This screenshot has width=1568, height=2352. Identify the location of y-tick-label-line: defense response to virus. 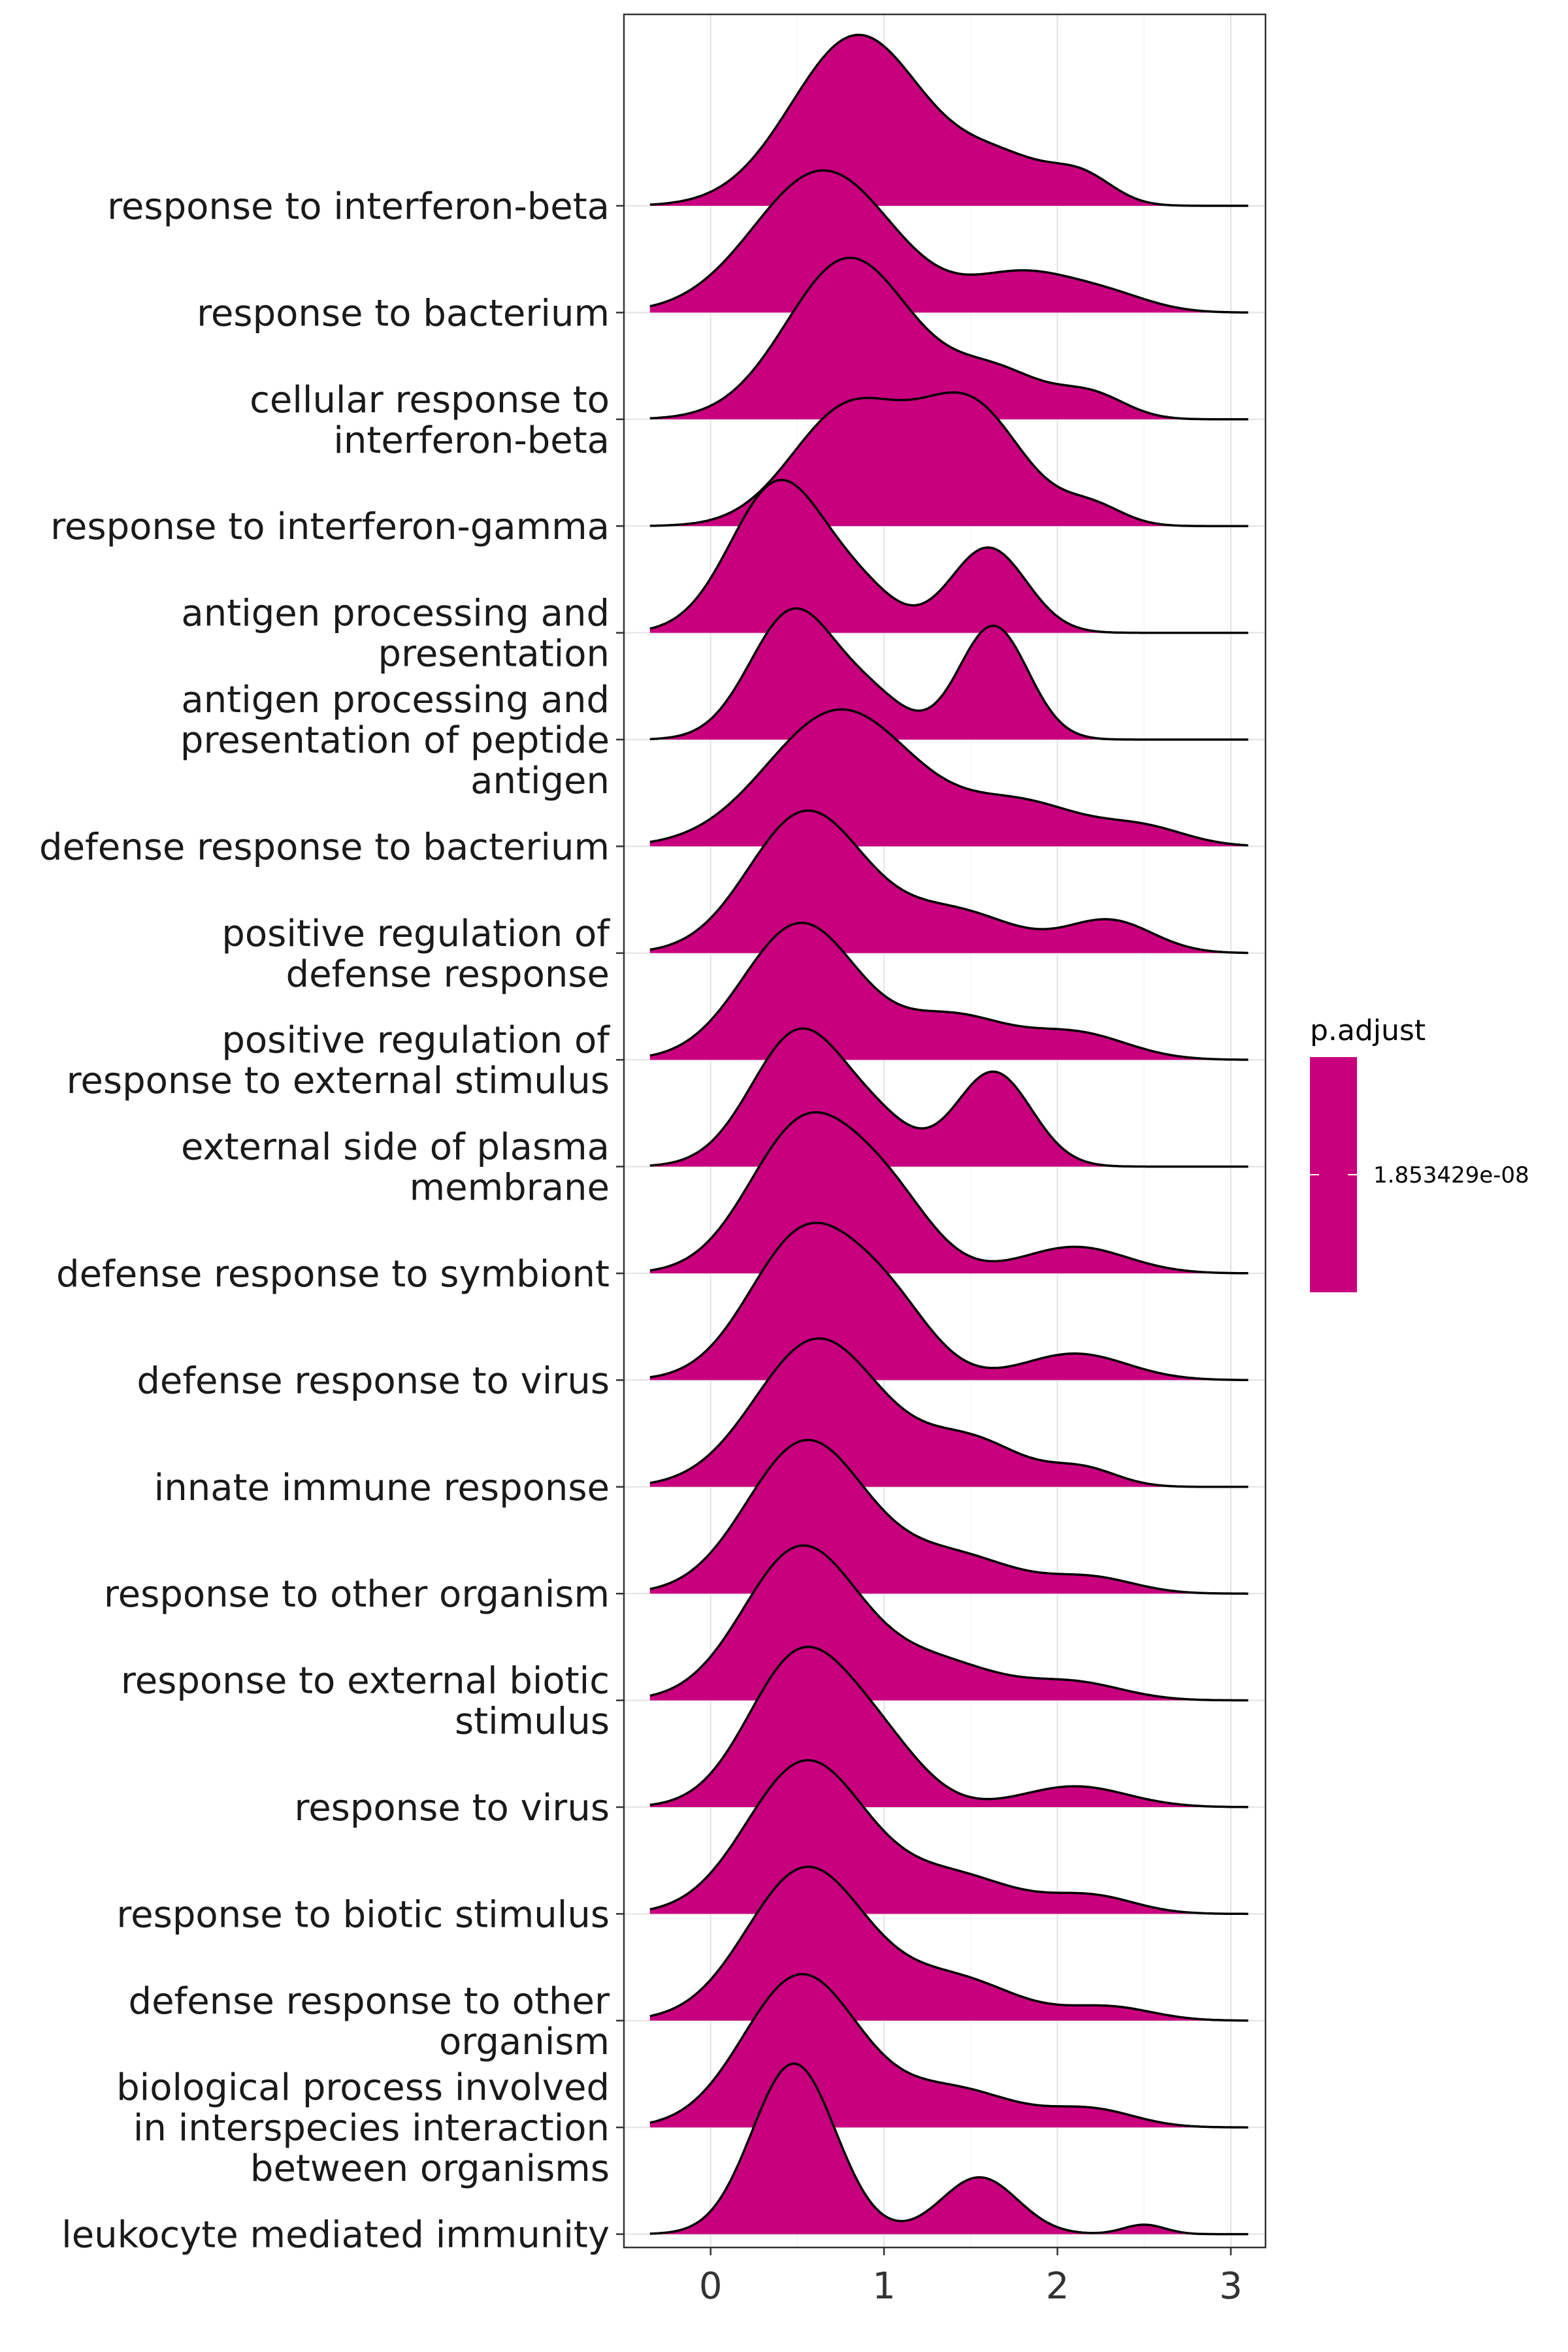
(373, 1381).